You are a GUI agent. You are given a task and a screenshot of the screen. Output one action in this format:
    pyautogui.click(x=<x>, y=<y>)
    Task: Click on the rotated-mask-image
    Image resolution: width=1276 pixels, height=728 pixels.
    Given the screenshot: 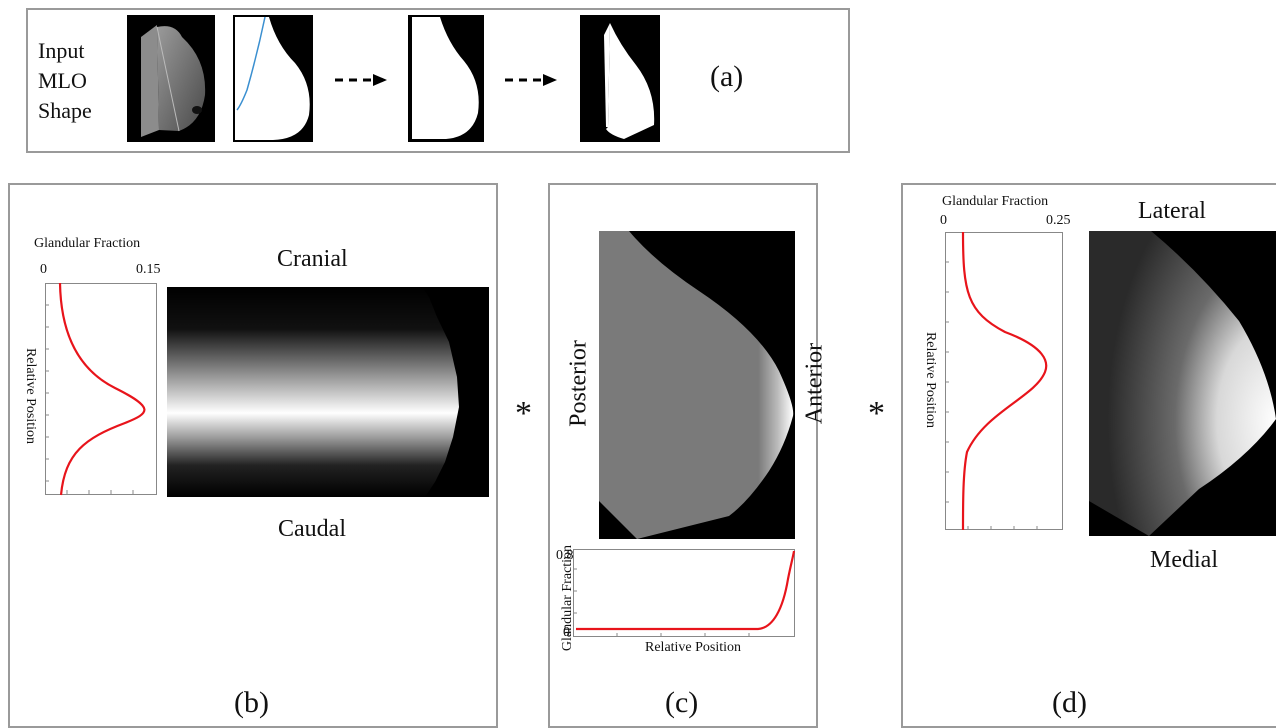 What is the action you would take?
    pyautogui.click(x=620, y=78)
    